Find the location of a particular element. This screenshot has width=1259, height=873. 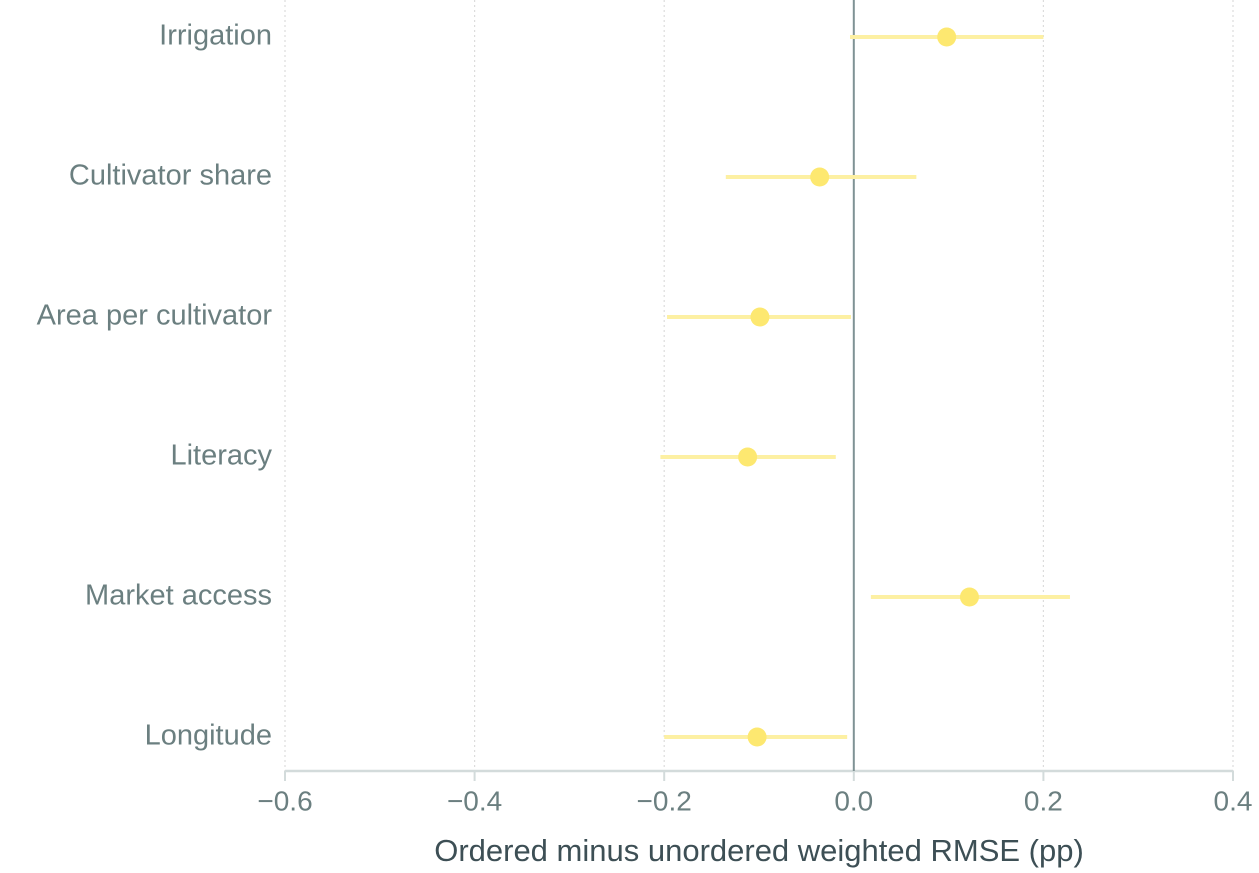

x-tick-label: 0.4 is located at coordinates (1233, 800).